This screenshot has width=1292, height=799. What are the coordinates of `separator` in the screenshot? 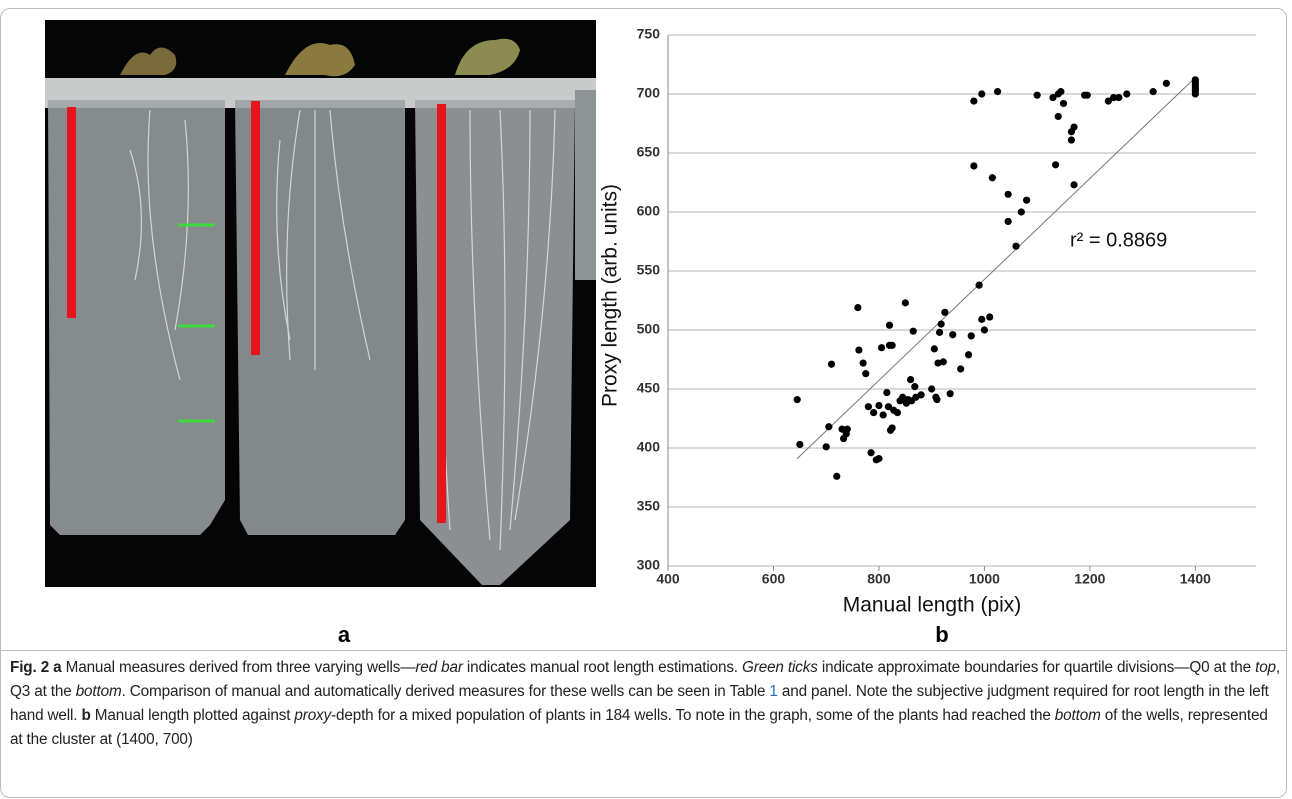 It's located at (643, 650).